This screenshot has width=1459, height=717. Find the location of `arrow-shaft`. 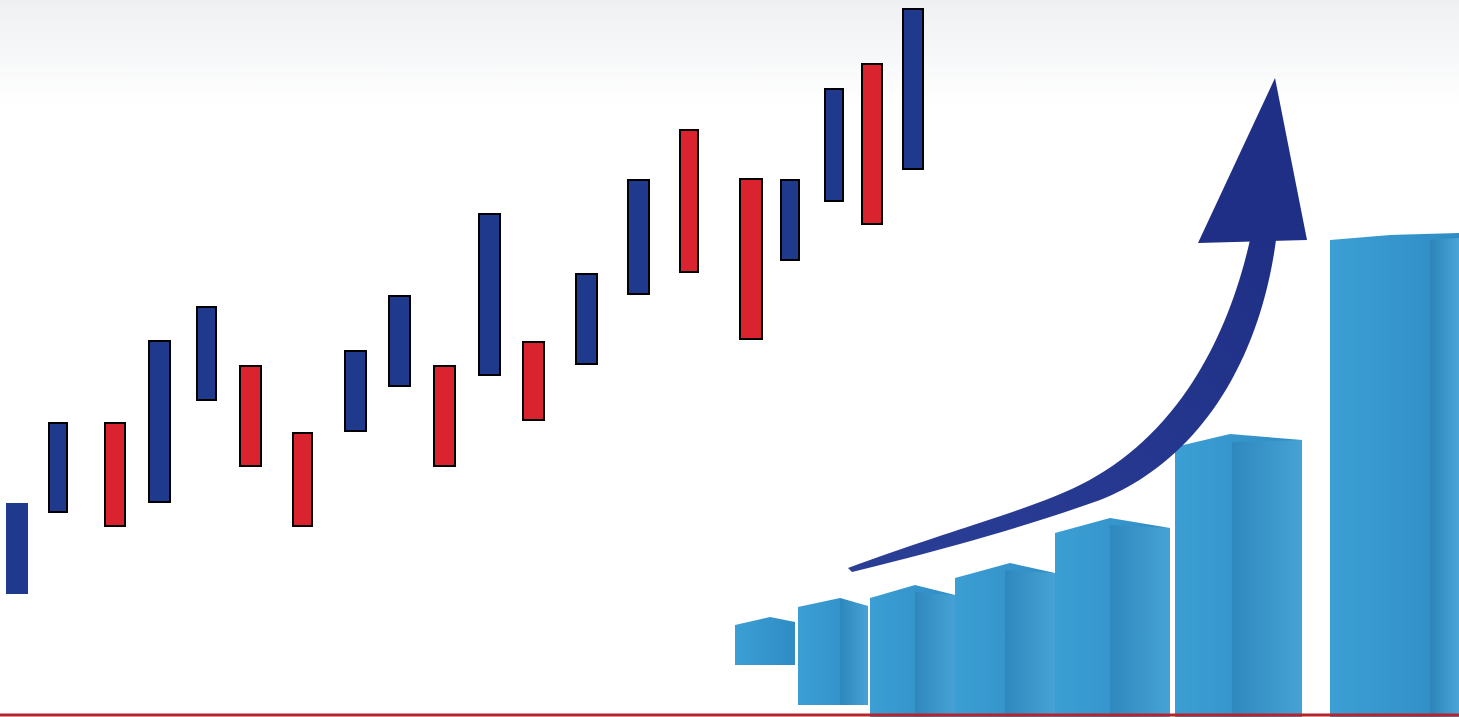

arrow-shaft is located at coordinates (1062, 406).